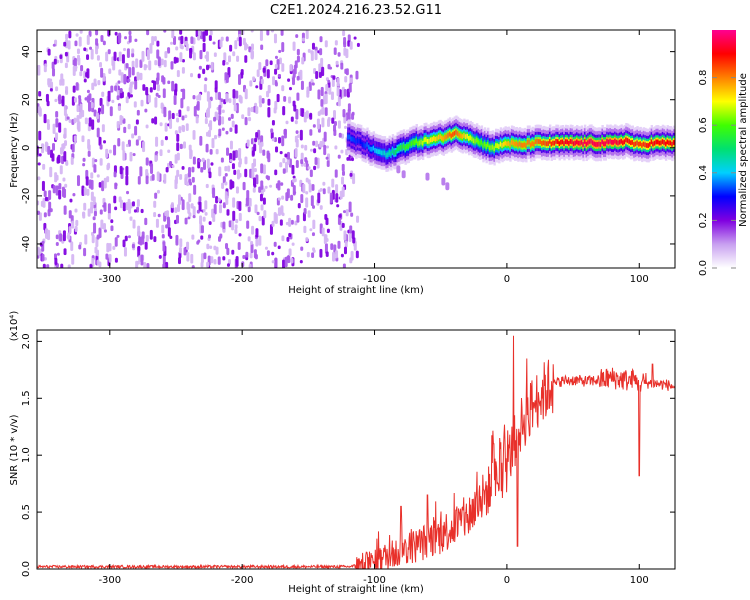 This screenshot has height=600, width=750. I want to click on snr-y-tick-label: 0.0, so click(26, 569).